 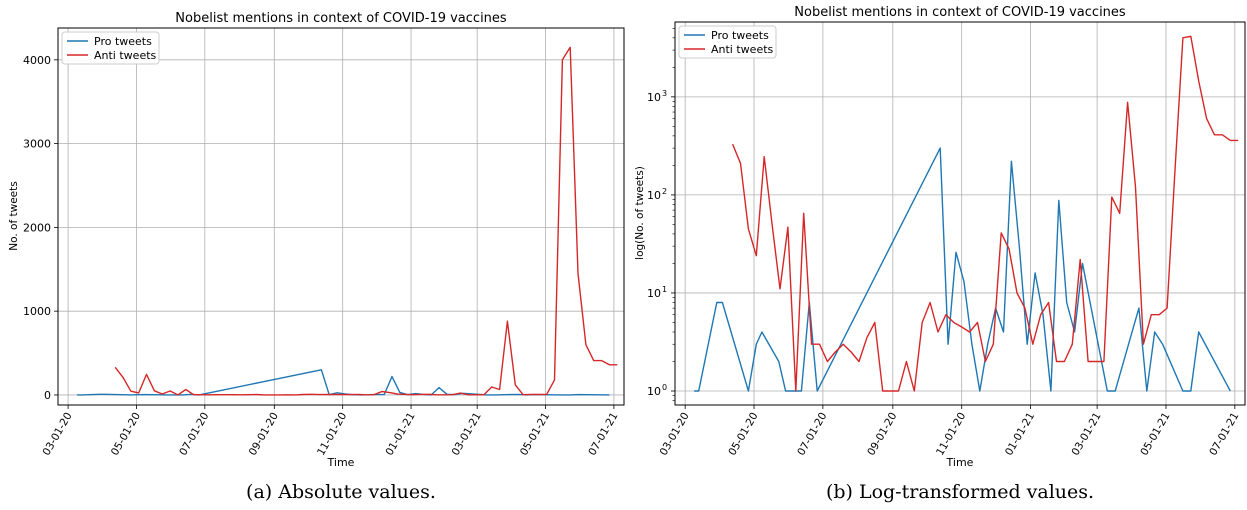 I want to click on y-tick-label: 4000, so click(x=37, y=60).